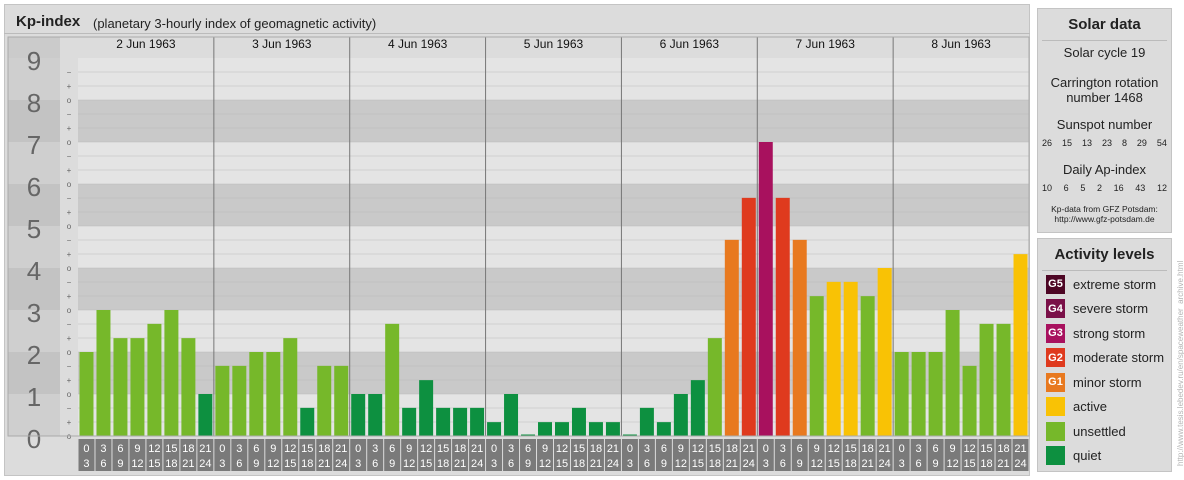  What do you see at coordinates (34, 145) in the screenshot?
I see `y-tick-label: 7` at bounding box center [34, 145].